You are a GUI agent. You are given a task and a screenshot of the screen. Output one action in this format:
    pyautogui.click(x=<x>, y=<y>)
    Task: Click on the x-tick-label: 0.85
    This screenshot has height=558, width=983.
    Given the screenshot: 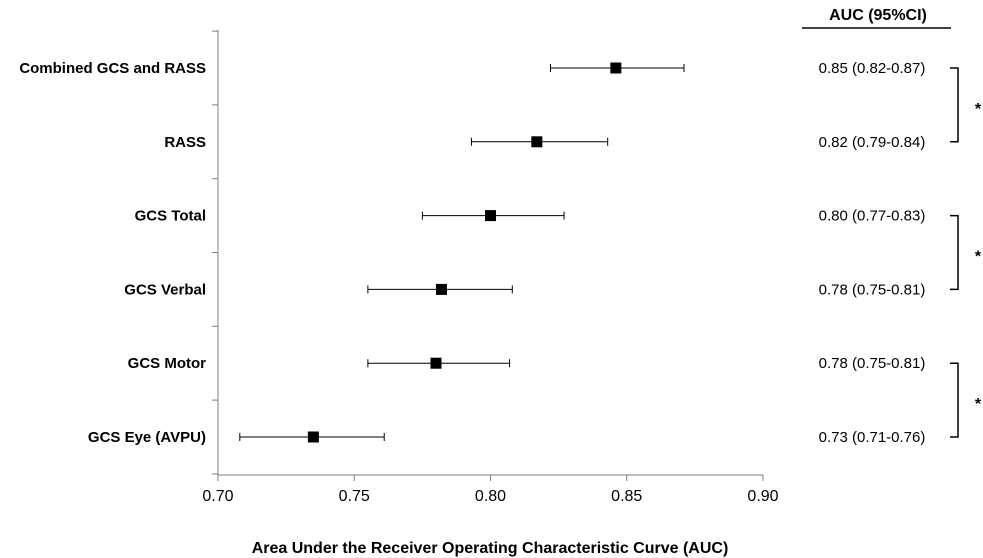 What is the action you would take?
    pyautogui.click(x=626, y=496)
    